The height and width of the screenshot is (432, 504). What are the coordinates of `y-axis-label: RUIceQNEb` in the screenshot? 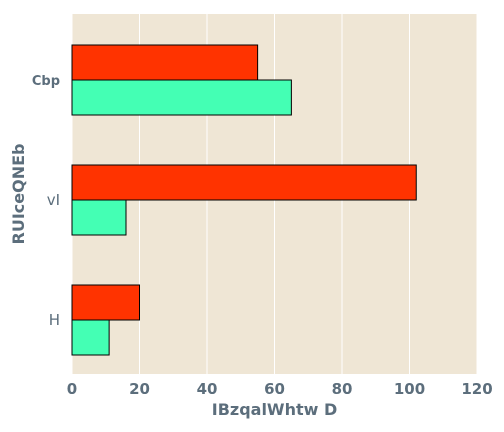 It's located at (18, 194).